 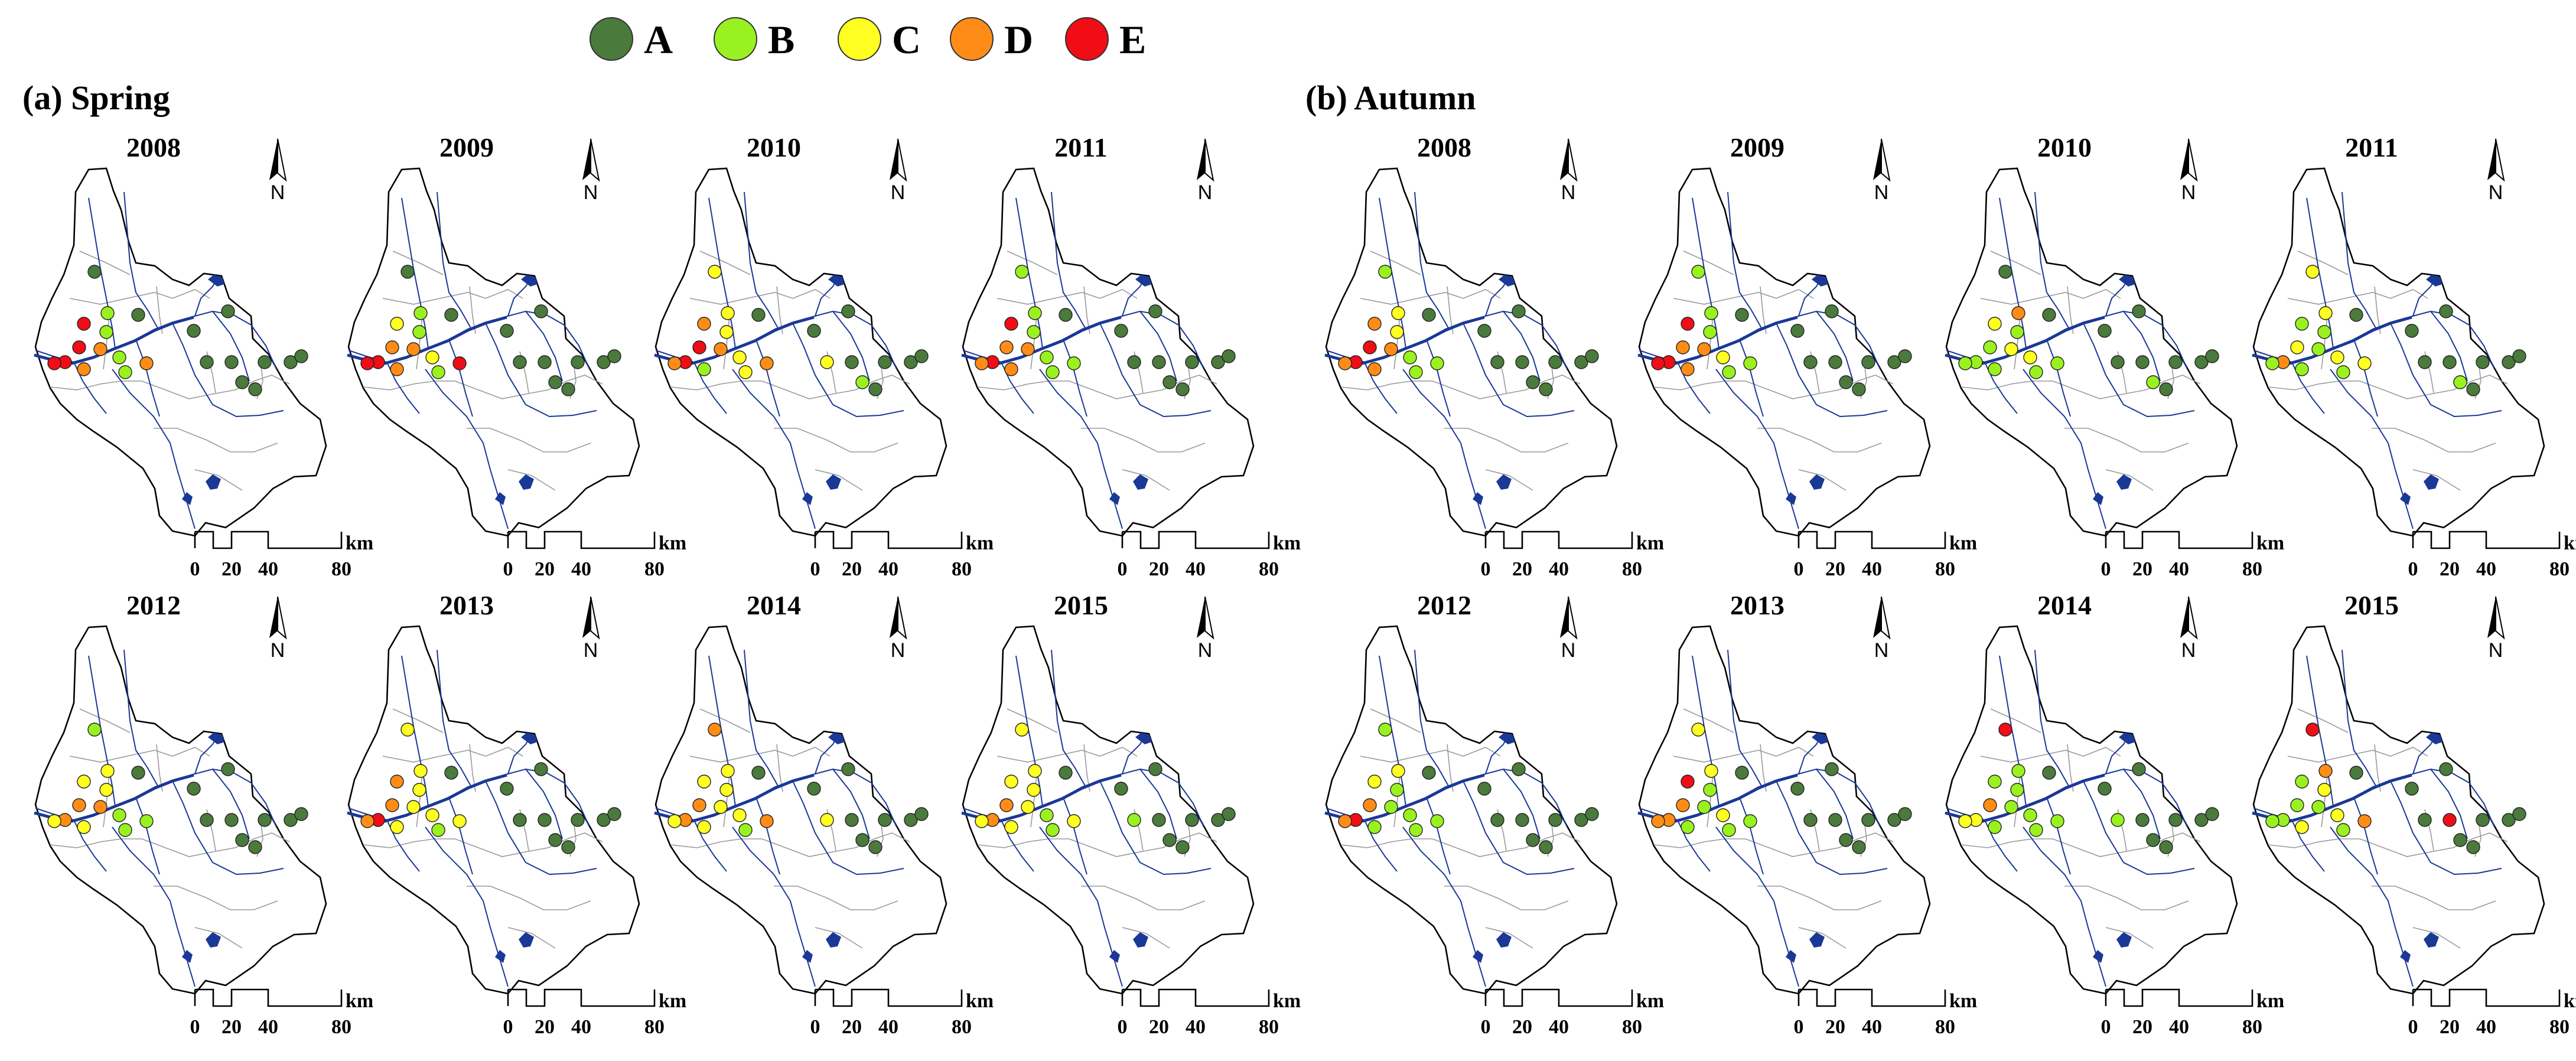 I want to click on north-arrow-icon: N, so click(x=278, y=171).